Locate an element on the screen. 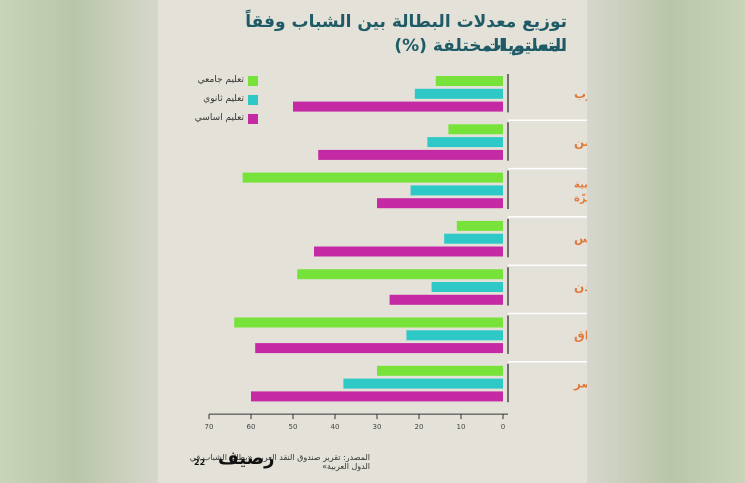  category-label: العراق is located at coordinates (580, 335).